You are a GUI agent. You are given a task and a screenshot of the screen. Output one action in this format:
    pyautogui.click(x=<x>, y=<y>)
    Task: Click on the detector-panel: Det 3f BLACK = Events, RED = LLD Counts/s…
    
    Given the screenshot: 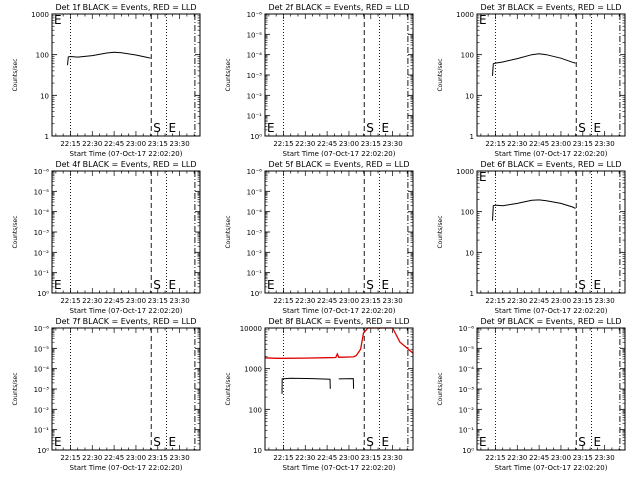 What is the action you would take?
    pyautogui.click(x=531, y=80)
    